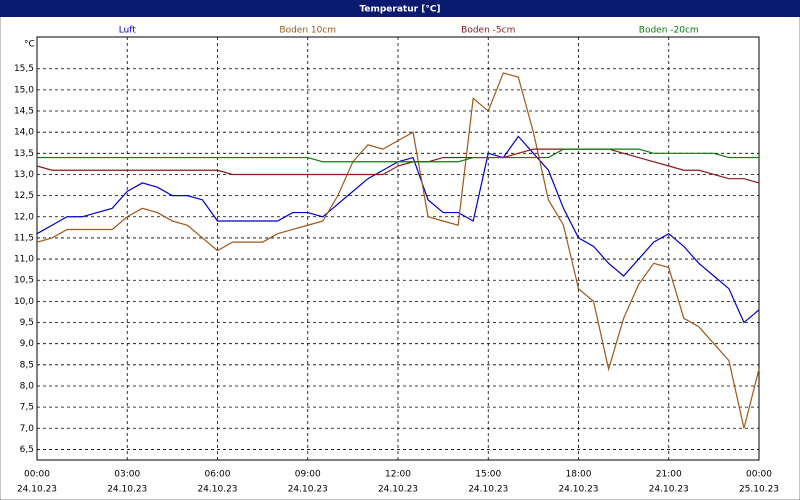 The image size is (800, 500). Describe the element at coordinates (398, 475) in the screenshot. I see `x-tick-label: 12:00` at that location.